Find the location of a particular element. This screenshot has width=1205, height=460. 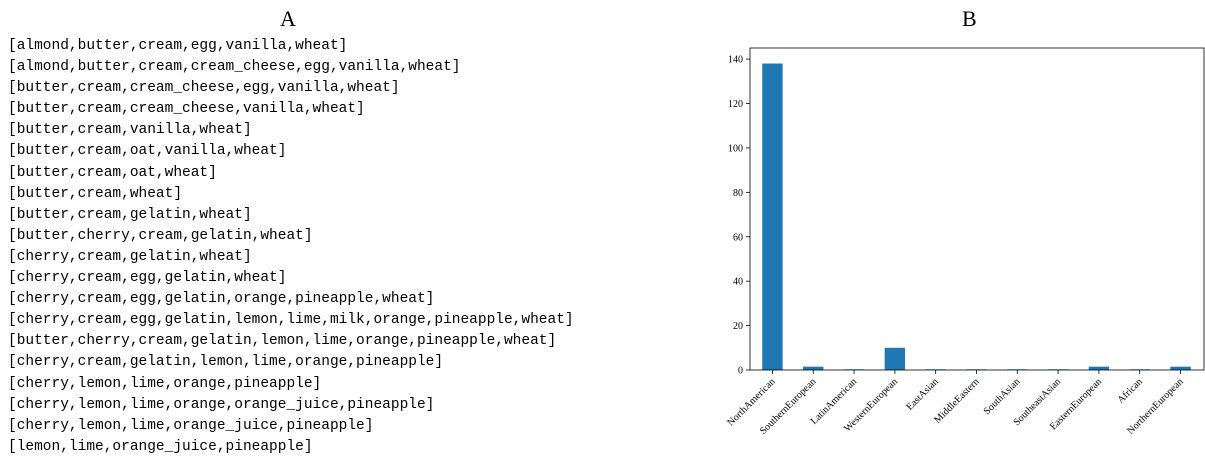

y-tick-label: 140 is located at coordinates (735, 60).